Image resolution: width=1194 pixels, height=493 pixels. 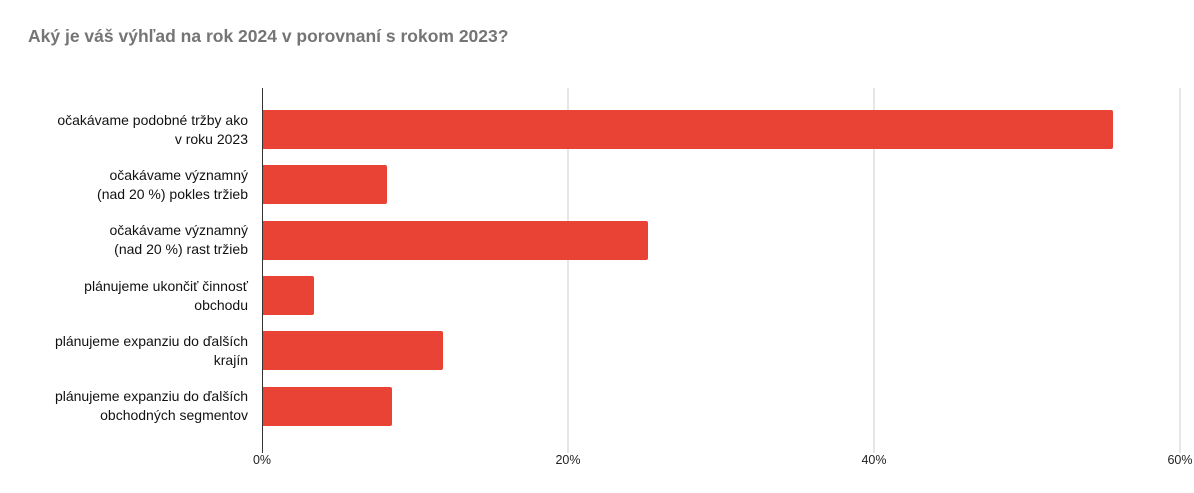 What do you see at coordinates (166, 295) in the screenshot?
I see `category-label: plánujeme ukončiť činnosť obchodu` at bounding box center [166, 295].